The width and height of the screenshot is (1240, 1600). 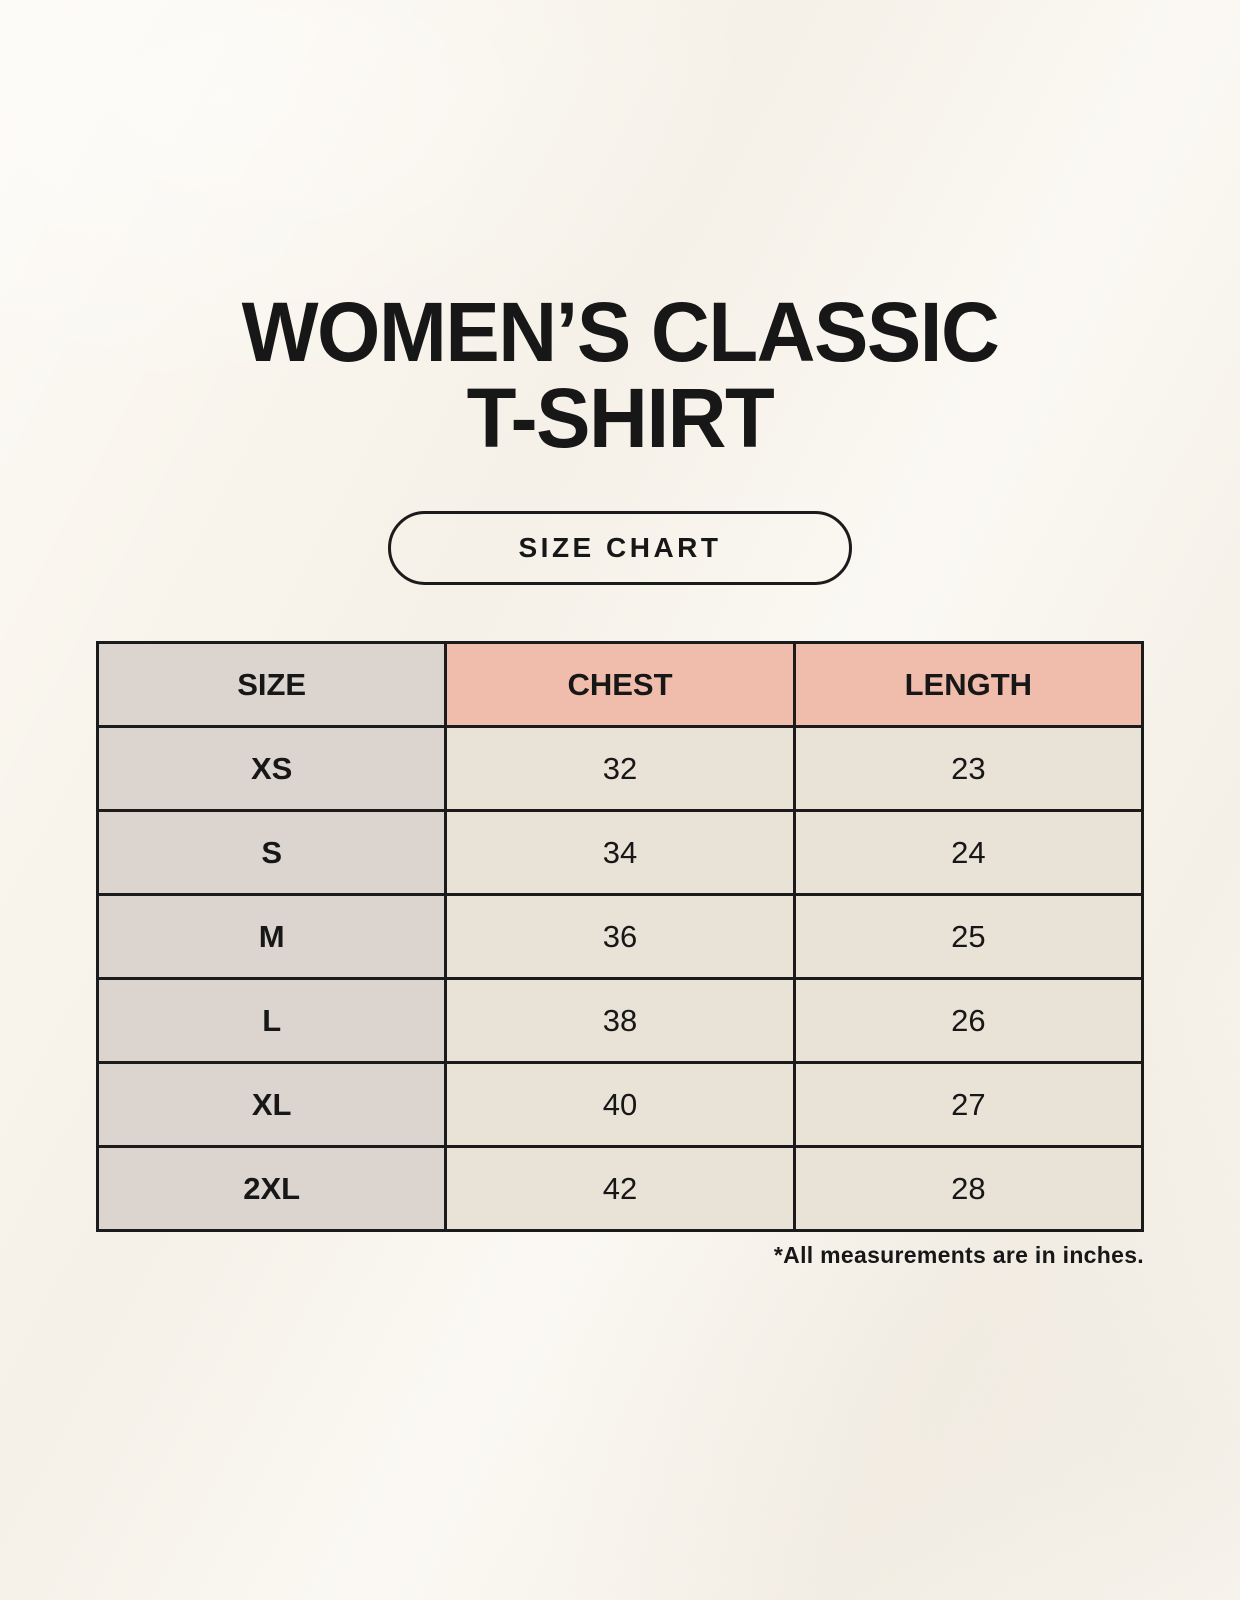 I want to click on table-row: L 38 26, so click(x=620, y=1021).